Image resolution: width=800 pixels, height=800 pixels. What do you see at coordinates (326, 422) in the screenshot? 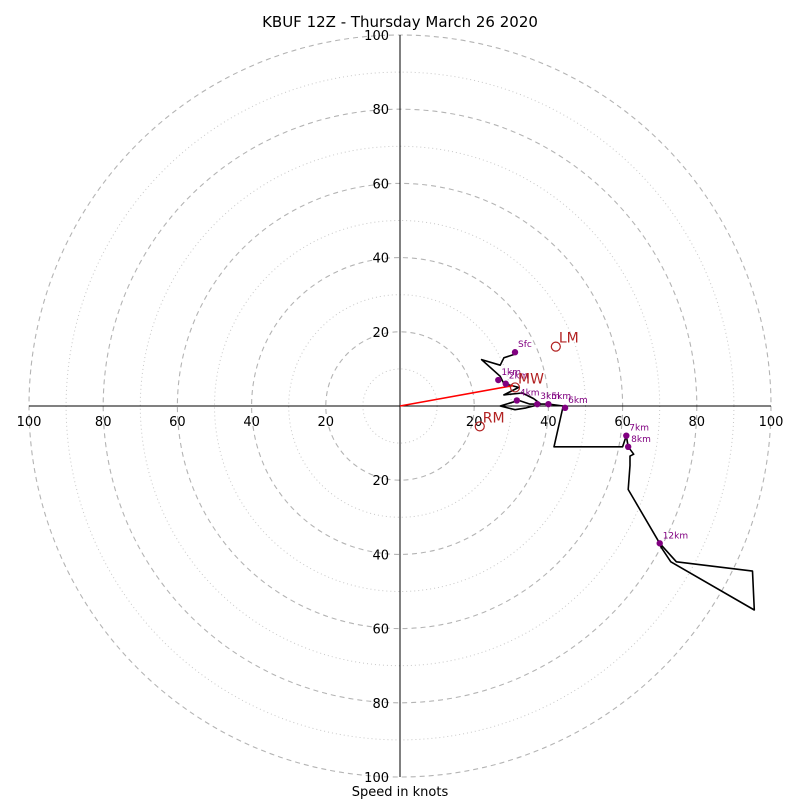
I see `x-tick-left-20: 20` at bounding box center [326, 422].